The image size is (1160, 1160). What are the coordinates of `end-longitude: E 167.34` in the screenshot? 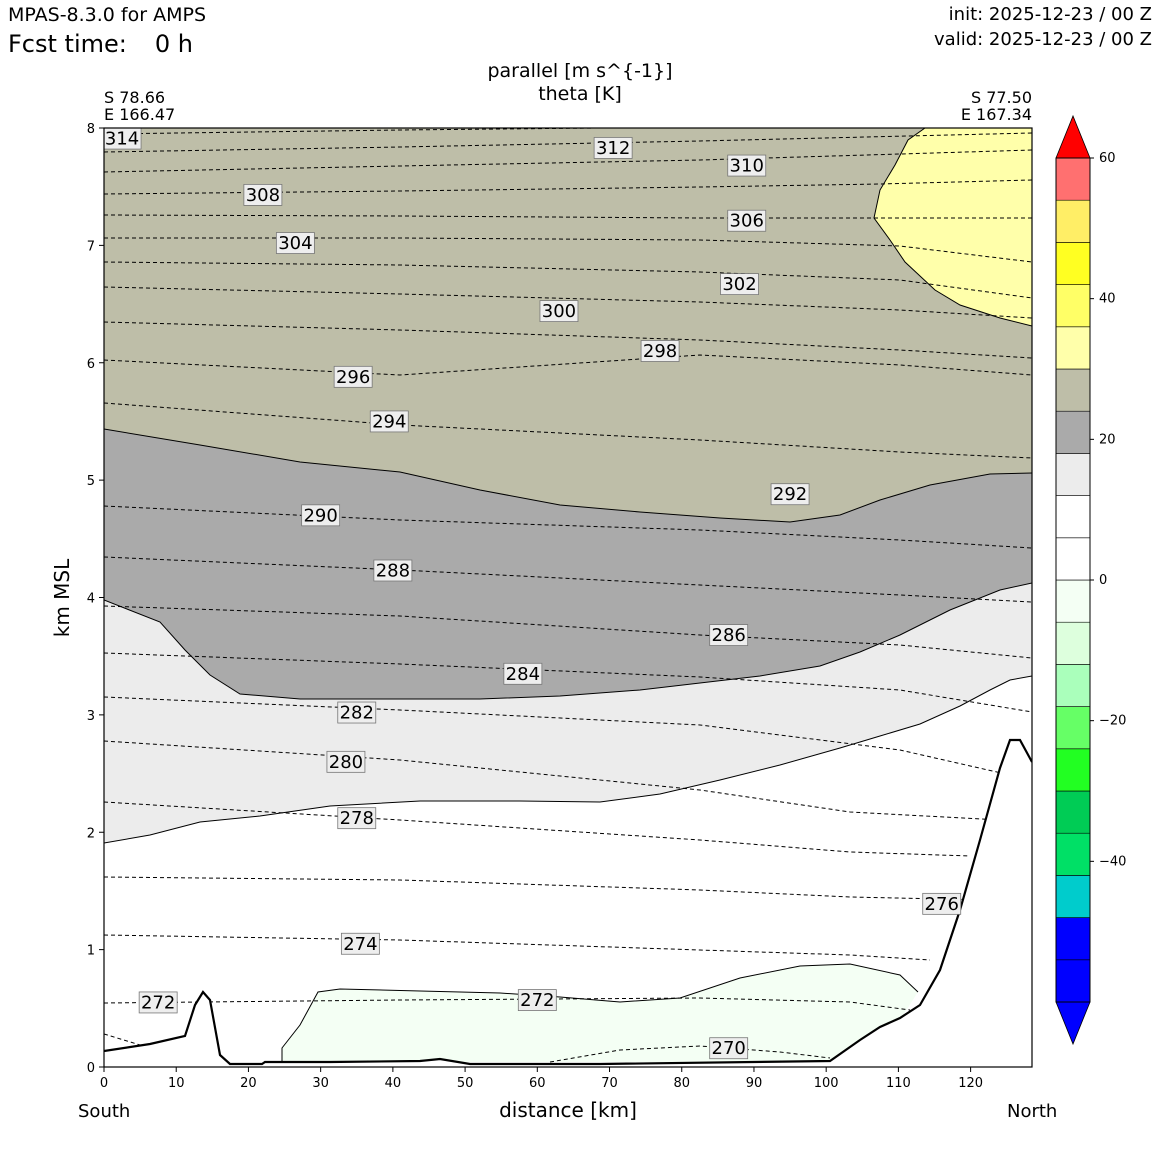 It's located at (996, 114).